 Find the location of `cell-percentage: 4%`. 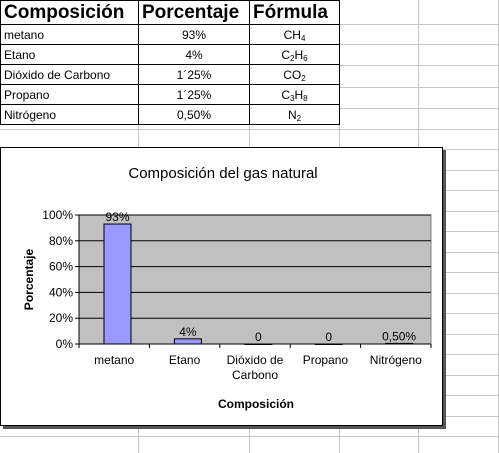

cell-percentage: 4% is located at coordinates (194, 54).